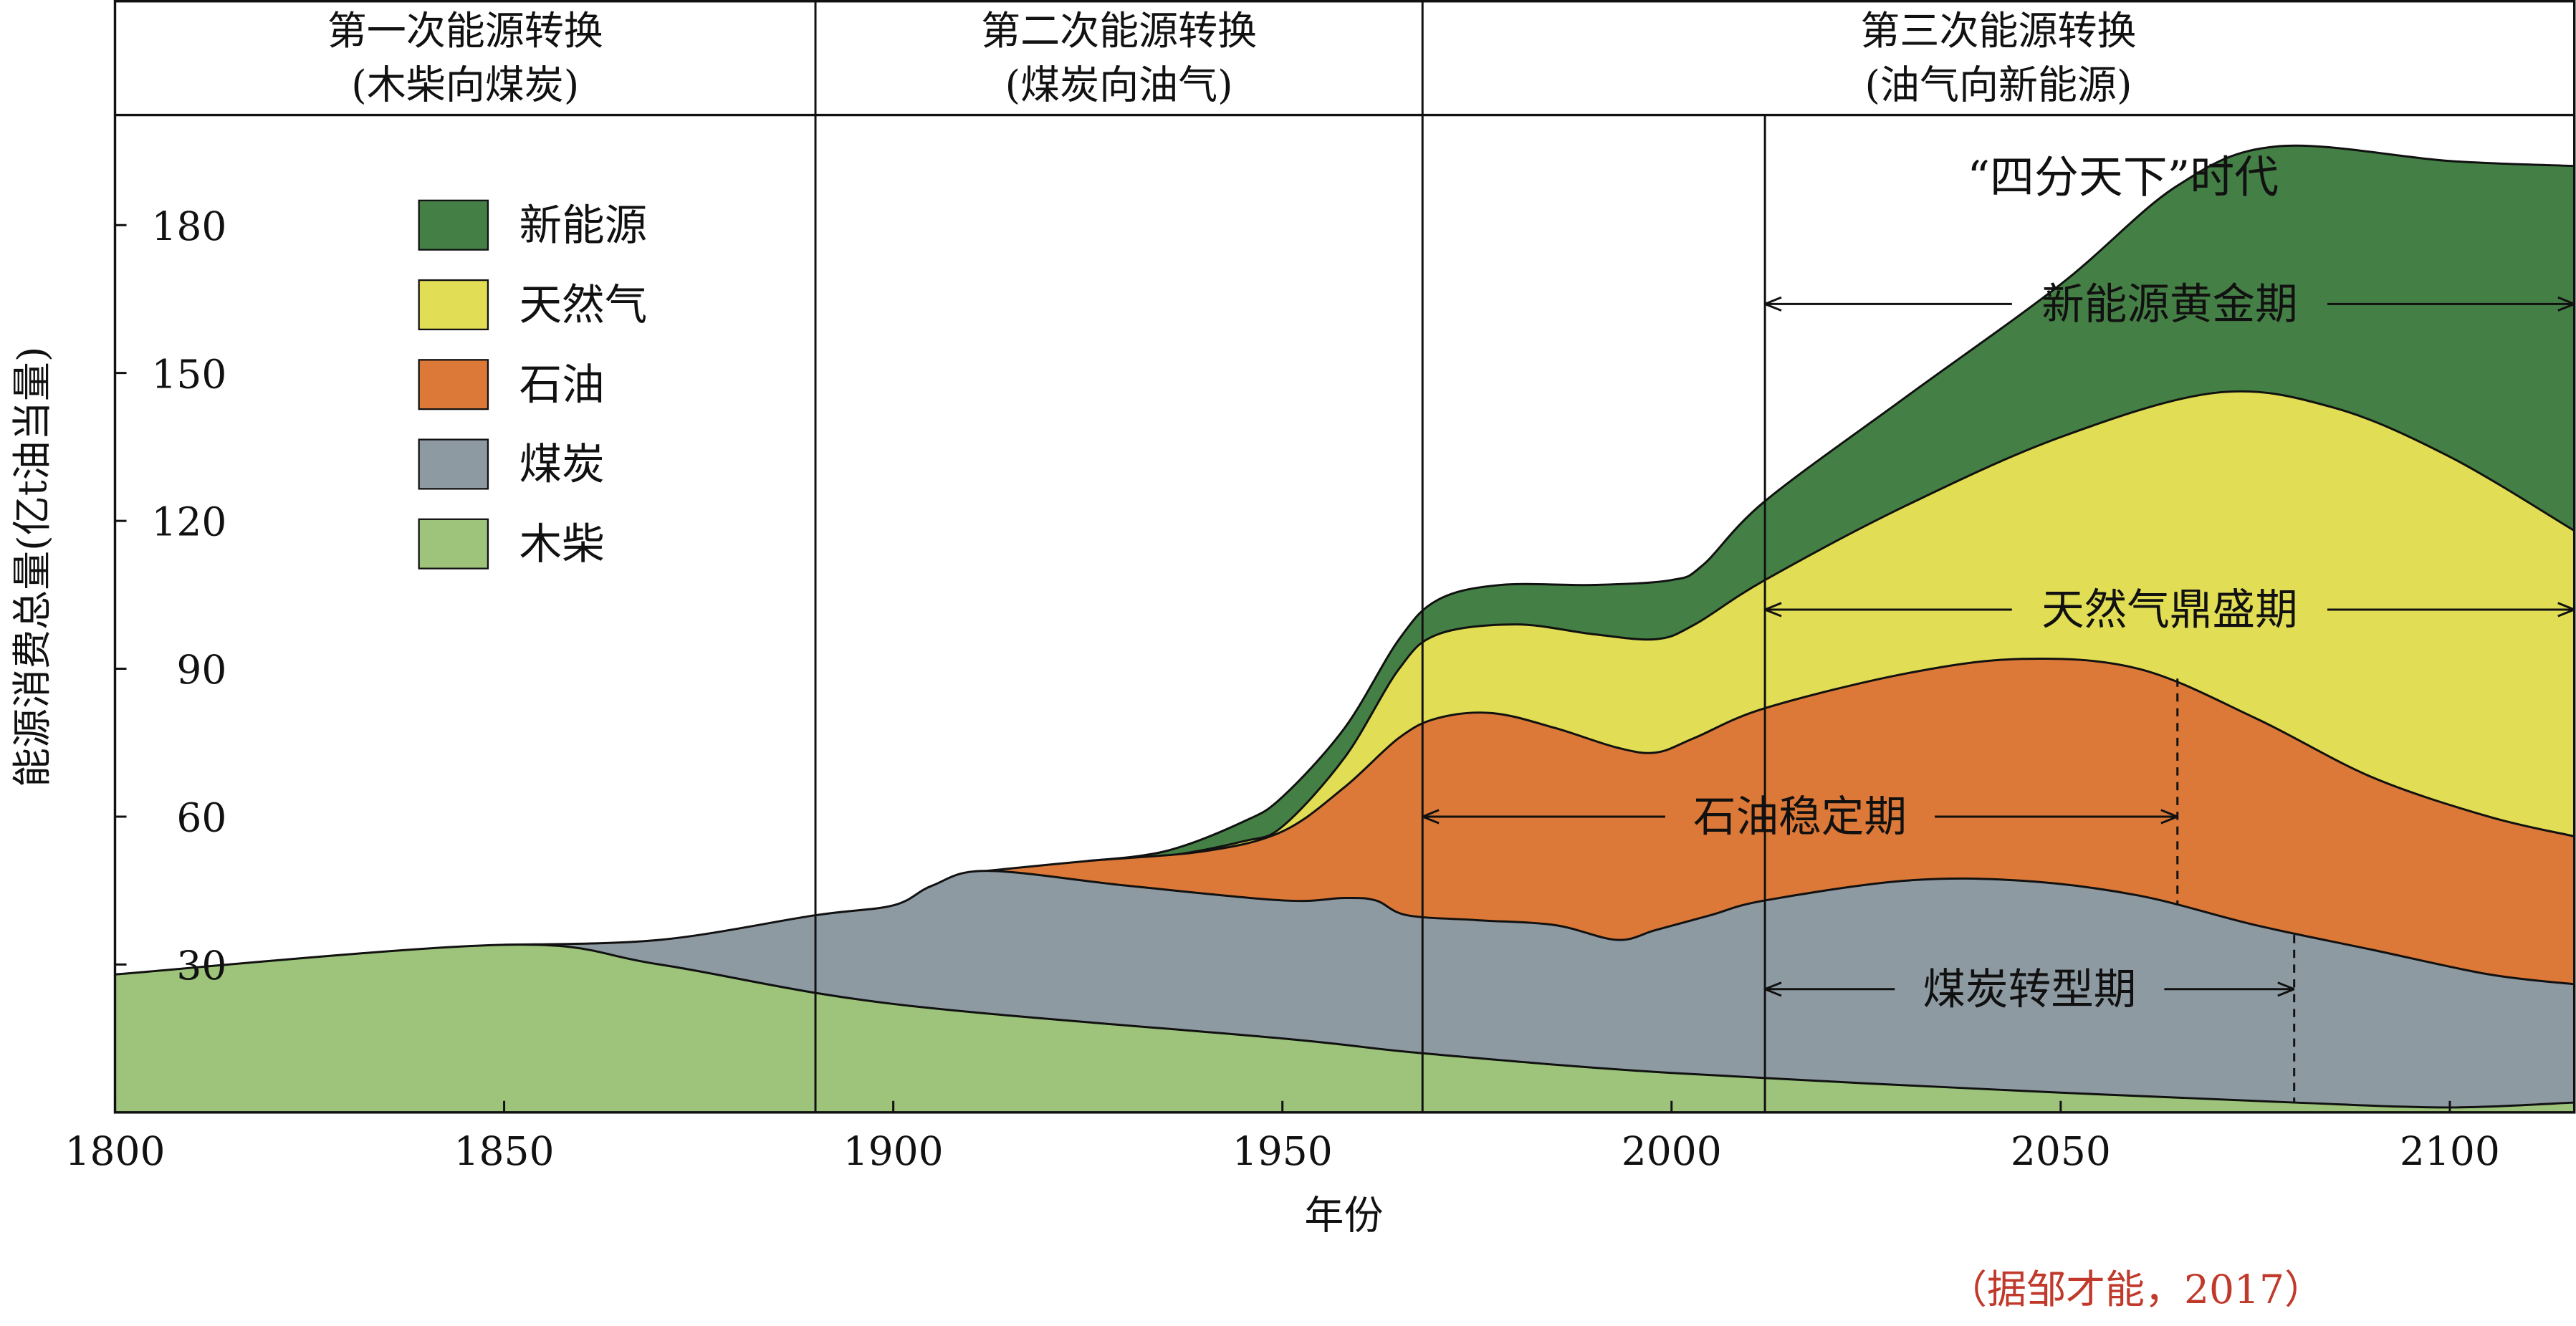  Describe the element at coordinates (189, 522) in the screenshot. I see `y-tick-label: 120` at that location.